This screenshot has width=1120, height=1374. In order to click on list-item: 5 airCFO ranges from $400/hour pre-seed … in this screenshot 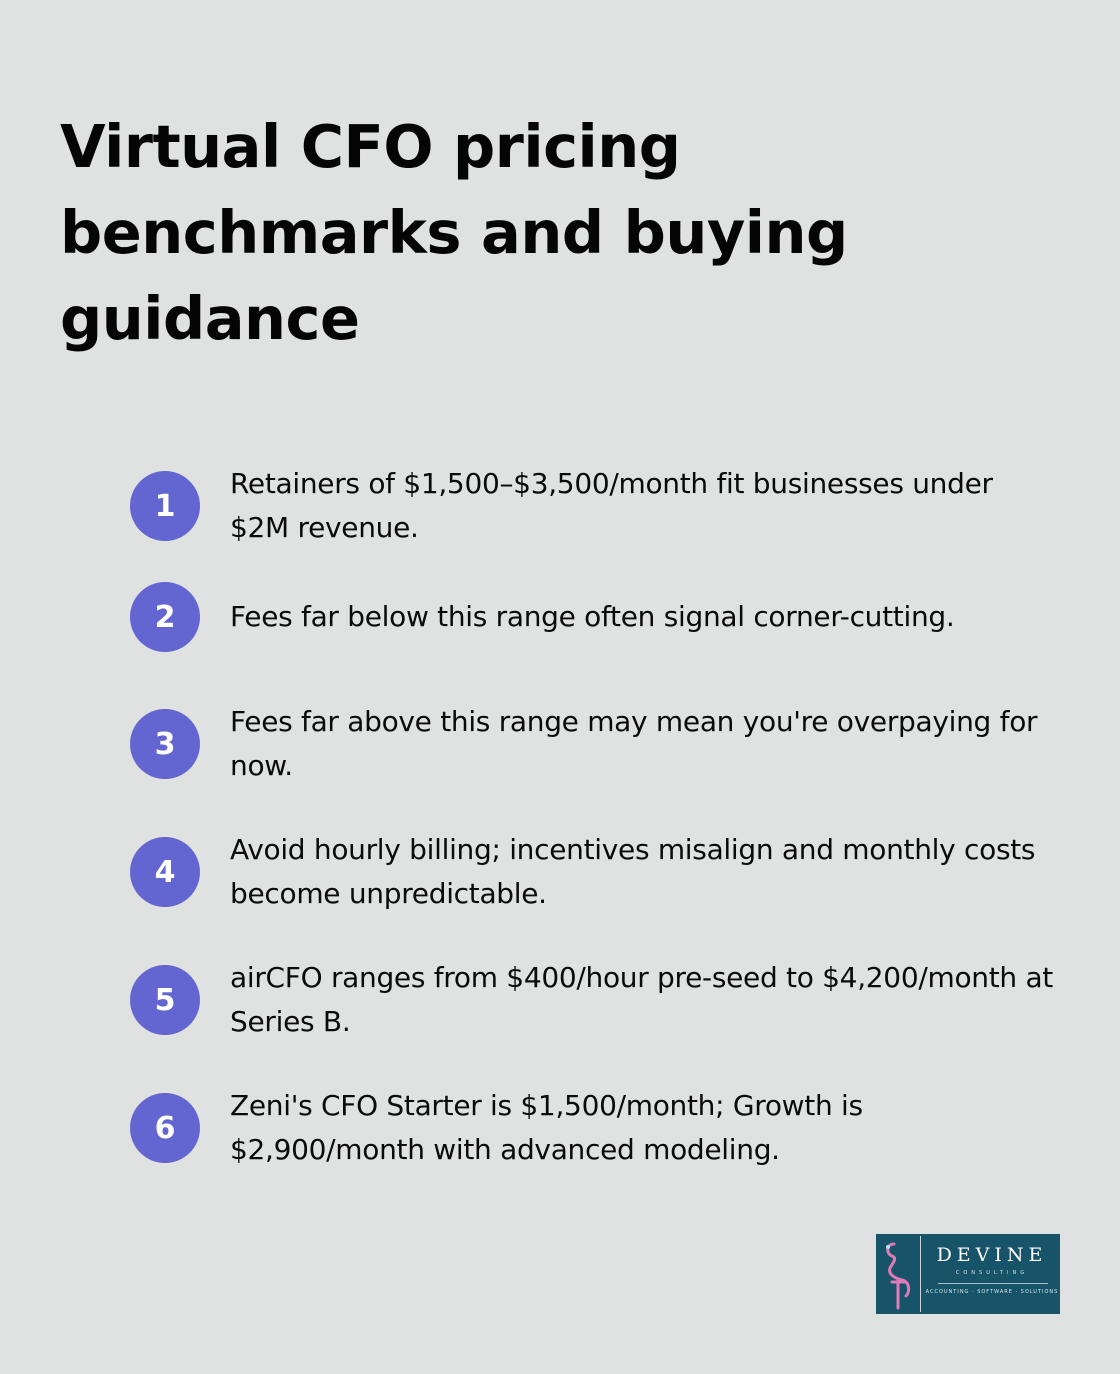, I will do `click(595, 1000)`.